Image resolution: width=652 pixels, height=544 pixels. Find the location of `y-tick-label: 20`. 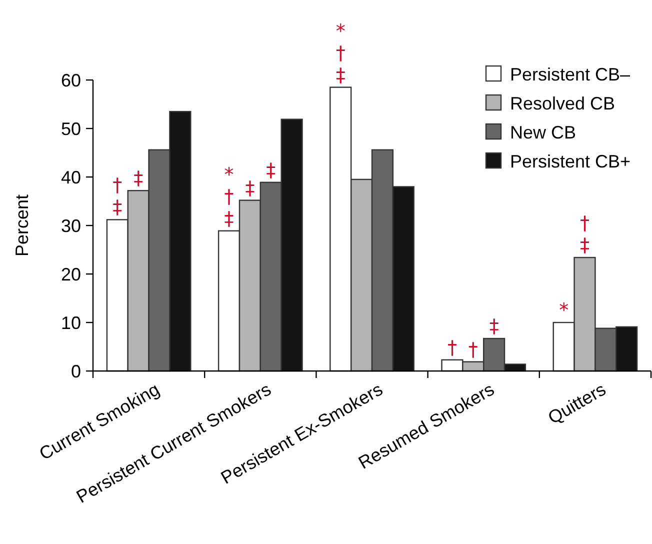

y-tick-label: 20 is located at coordinates (70, 274).